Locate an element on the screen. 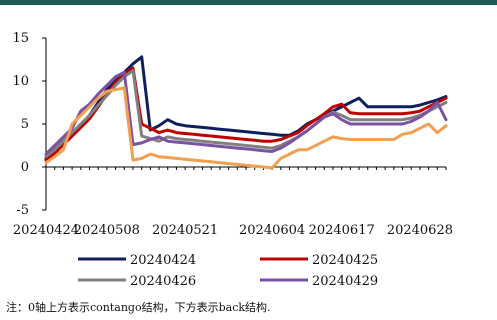 The height and width of the screenshot is (320, 497). legend: 20240424 20240425 20240426 20240429 is located at coordinates (228, 271).